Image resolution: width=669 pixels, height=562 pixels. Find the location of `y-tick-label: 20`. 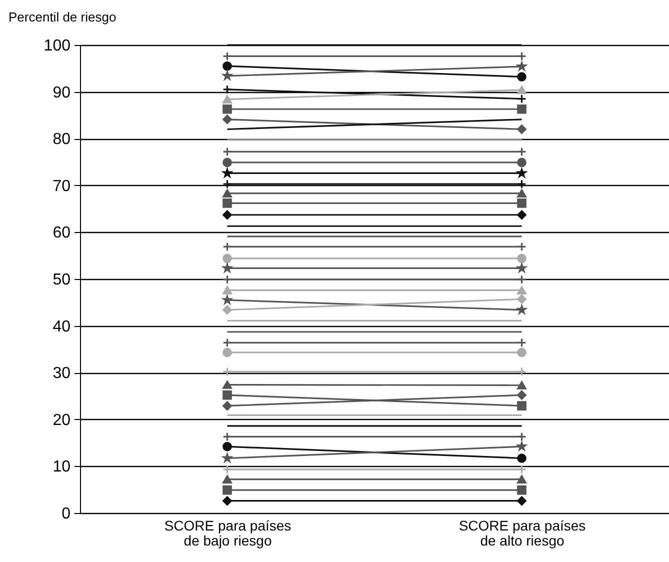

y-tick-label: 20 is located at coordinates (61, 420).